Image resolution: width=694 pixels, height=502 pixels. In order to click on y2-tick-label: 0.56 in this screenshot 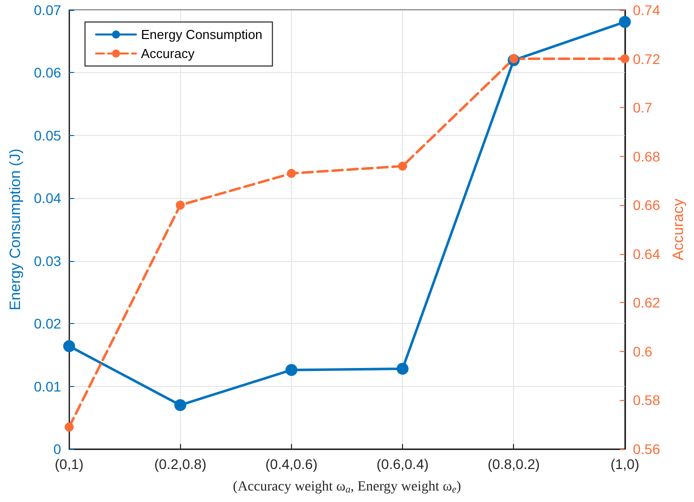, I will do `click(646, 449)`.